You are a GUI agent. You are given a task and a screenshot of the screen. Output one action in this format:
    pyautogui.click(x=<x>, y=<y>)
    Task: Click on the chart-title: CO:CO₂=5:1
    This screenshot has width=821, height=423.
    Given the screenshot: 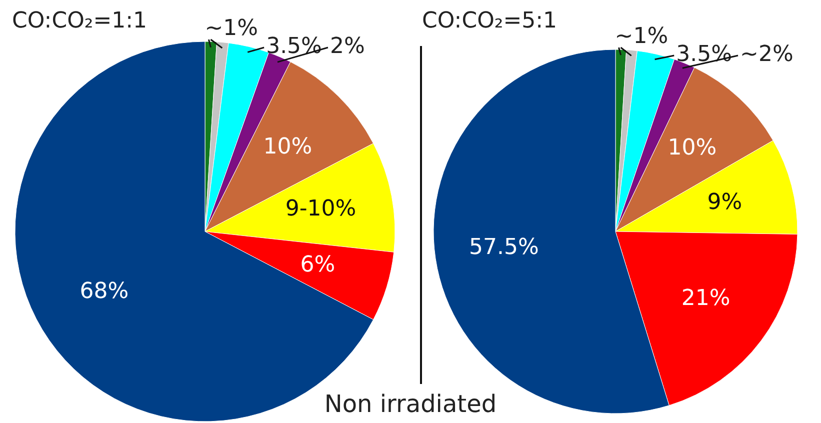 What is the action you would take?
    pyautogui.click(x=490, y=21)
    